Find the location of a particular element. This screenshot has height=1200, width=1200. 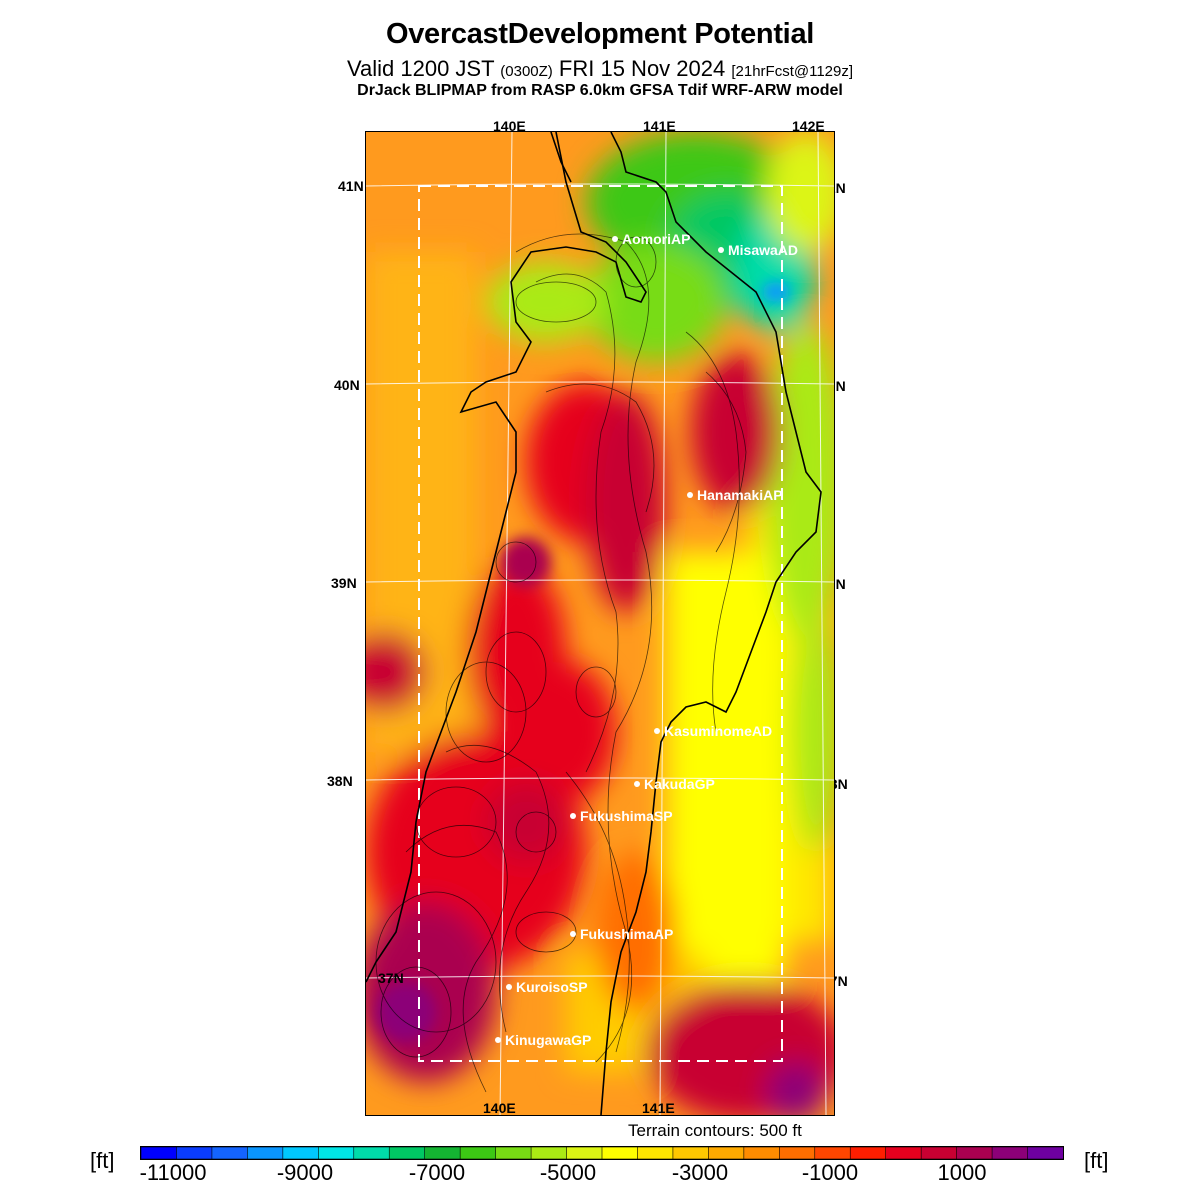

lat-label-left-40: 40N is located at coordinates (347, 385).